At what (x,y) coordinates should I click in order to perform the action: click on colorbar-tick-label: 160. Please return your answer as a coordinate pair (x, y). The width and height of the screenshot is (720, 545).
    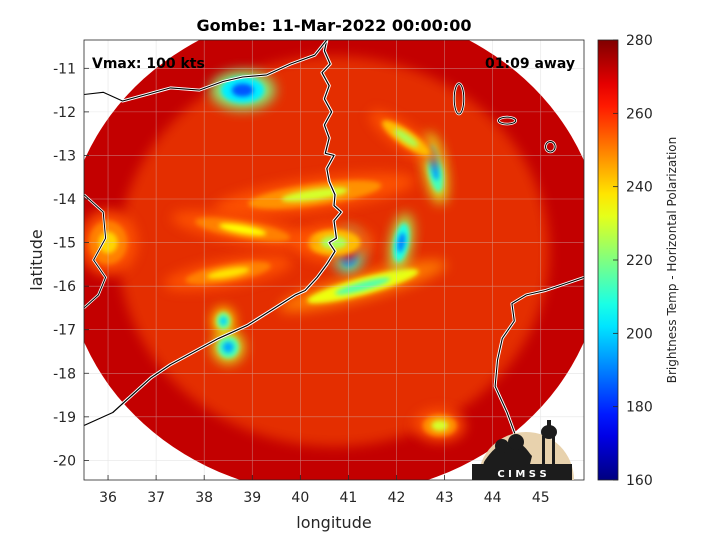
    Looking at the image, I should click on (639, 481).